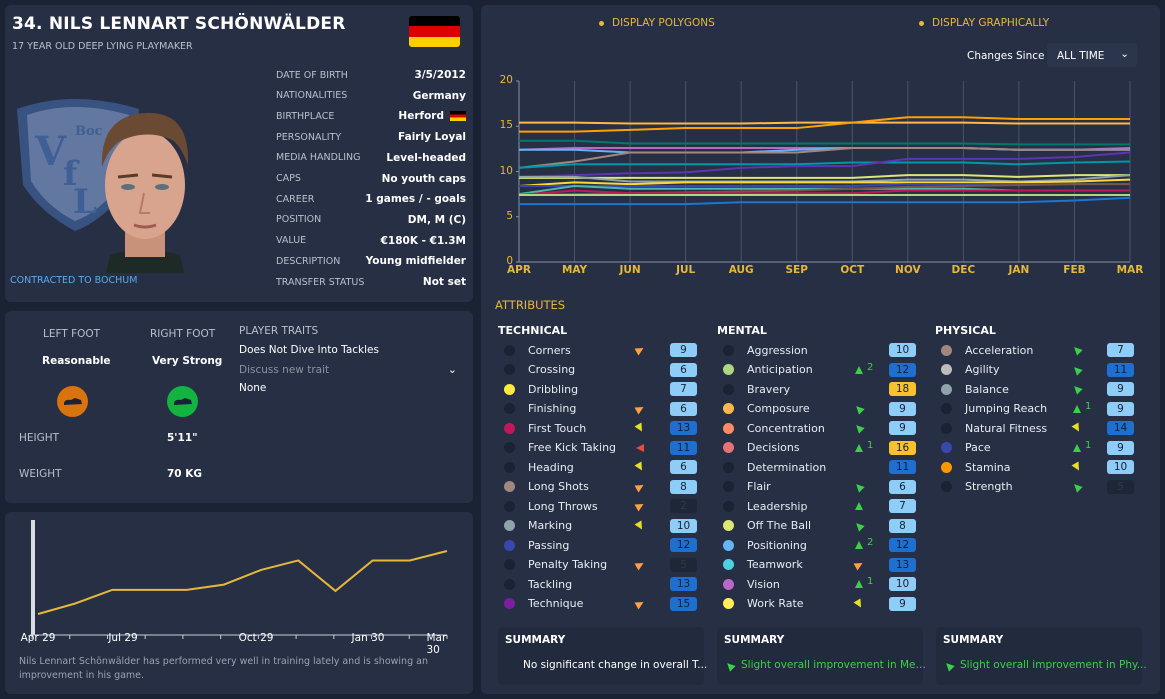 The width and height of the screenshot is (1165, 699). Describe the element at coordinates (777, 545) in the screenshot. I see `attribute-name: Positioning` at that location.